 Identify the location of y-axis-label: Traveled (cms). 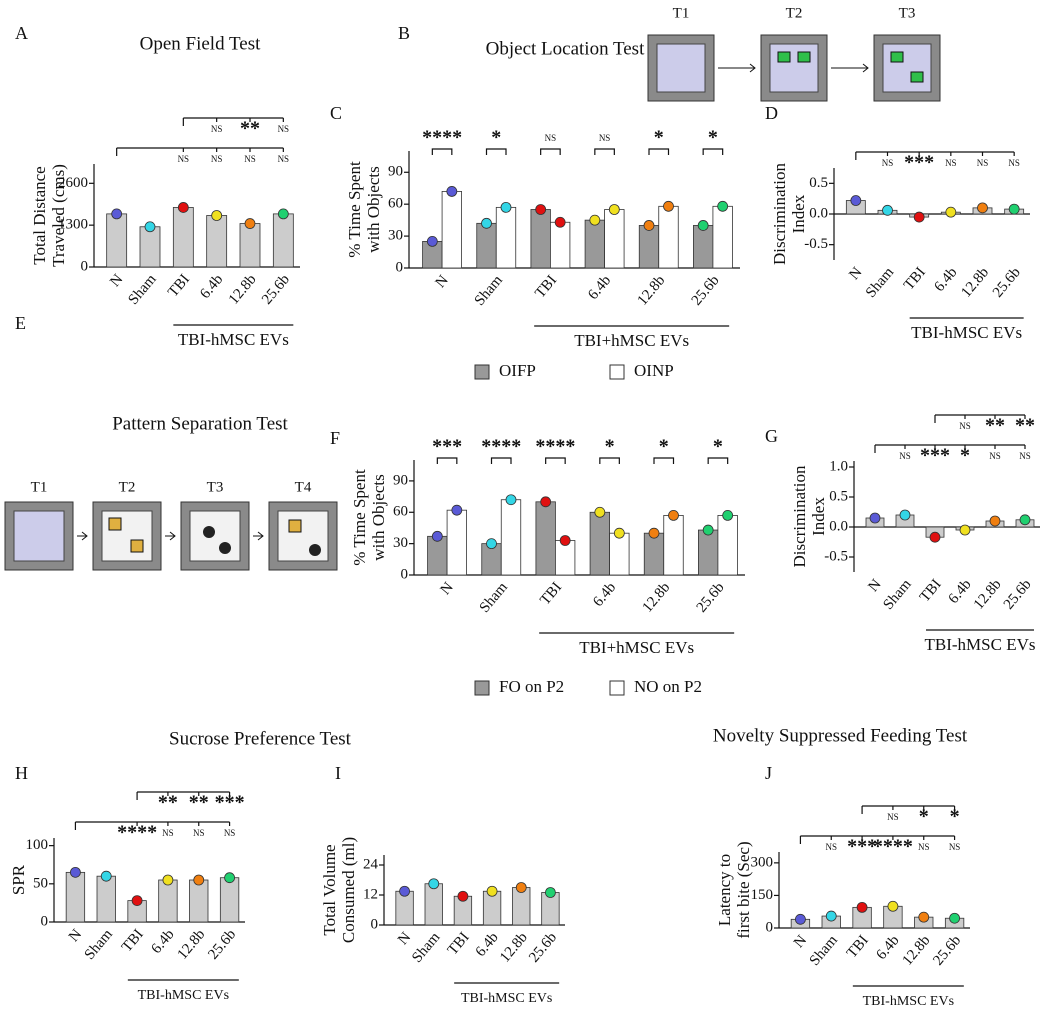
(58, 215).